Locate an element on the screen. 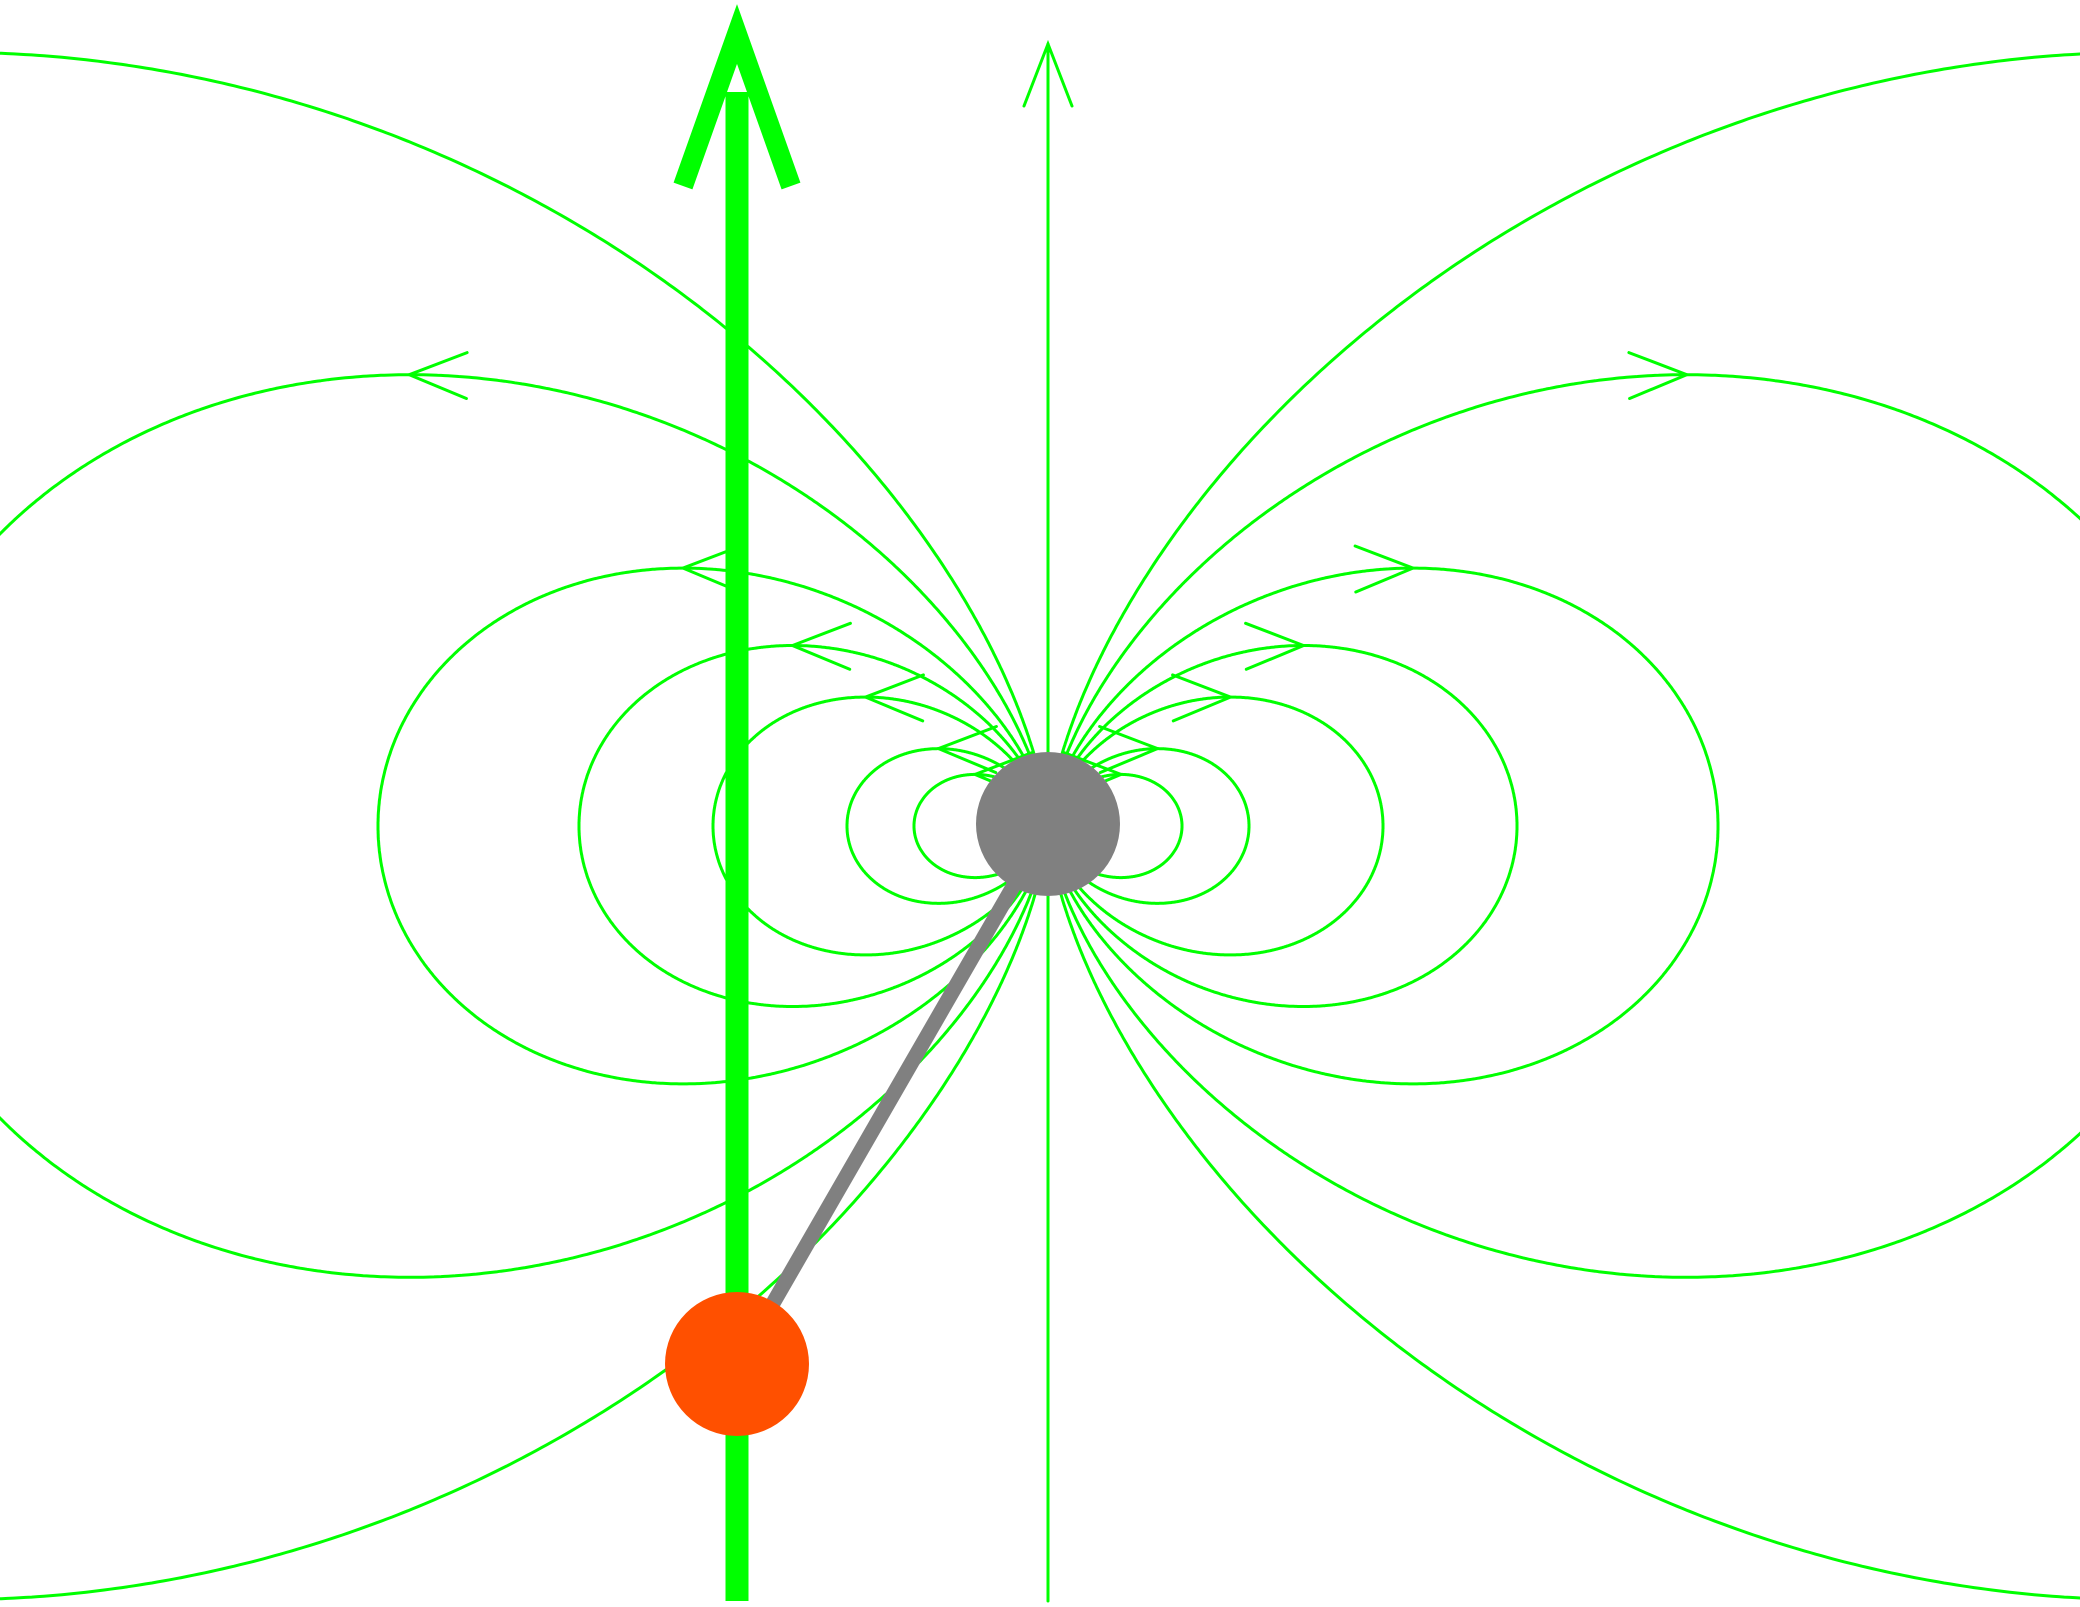 The height and width of the screenshot is (1607, 2080). test-charge is located at coordinates (737, 1364).